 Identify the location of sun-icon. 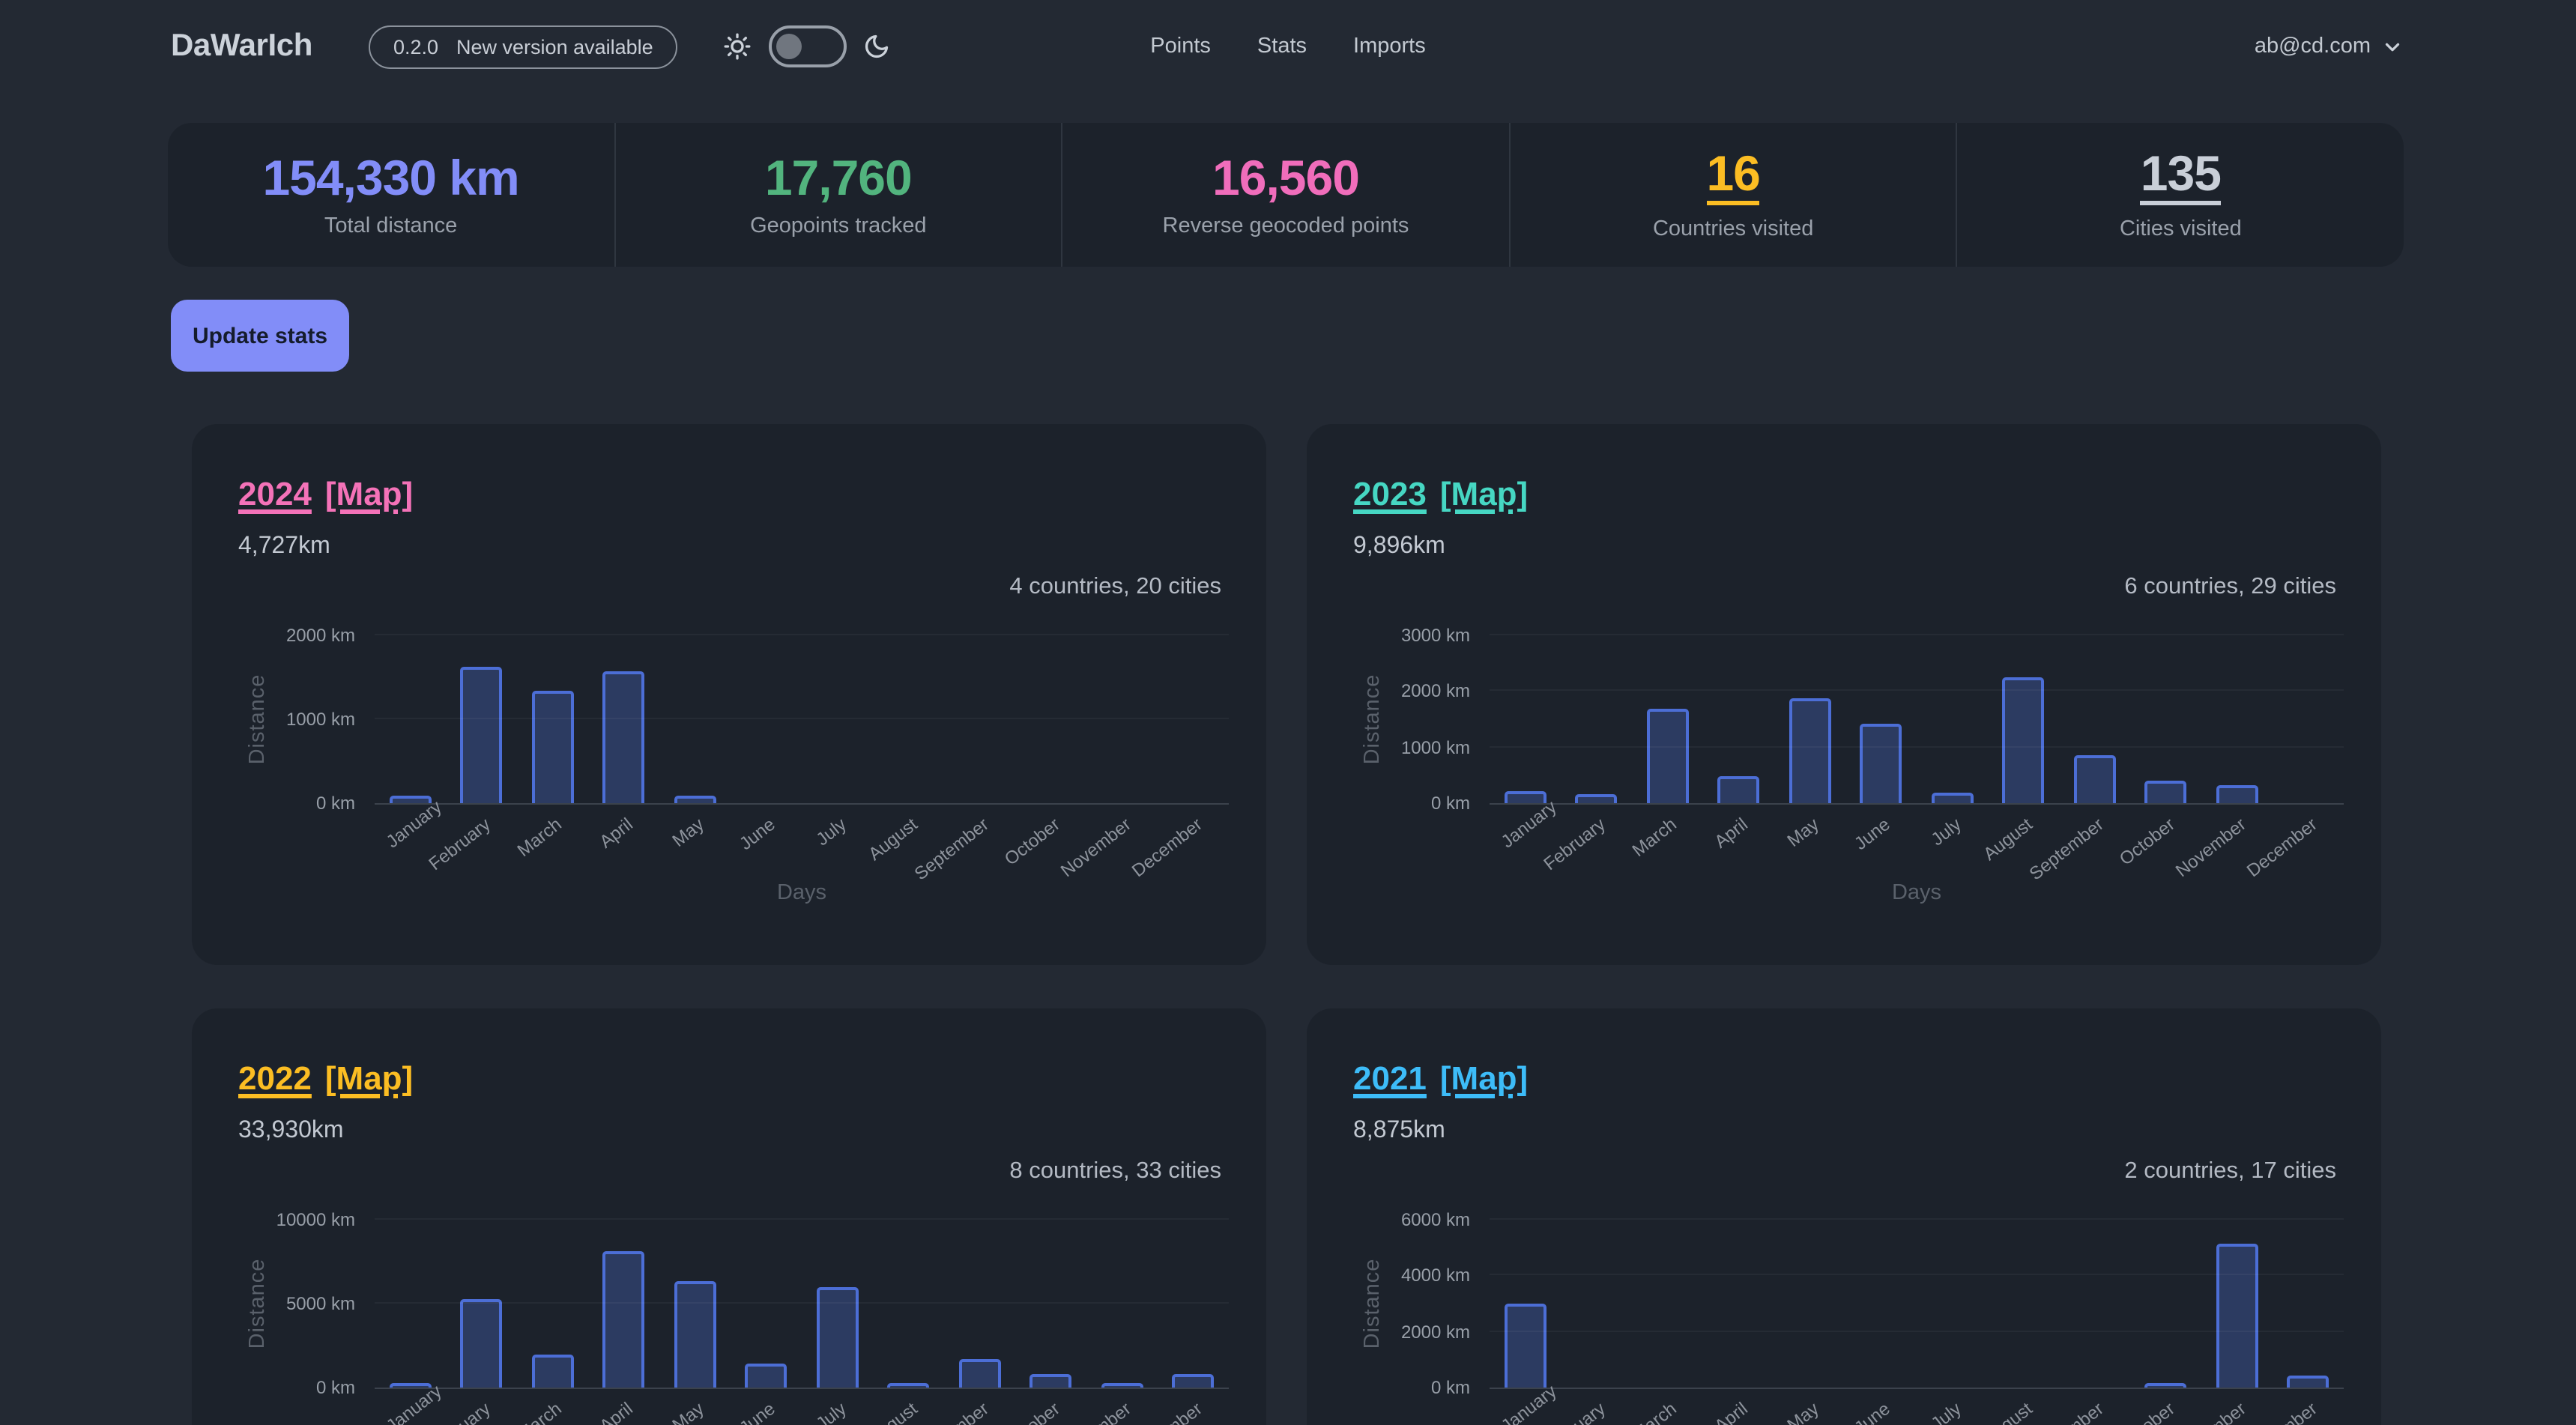
(737, 46).